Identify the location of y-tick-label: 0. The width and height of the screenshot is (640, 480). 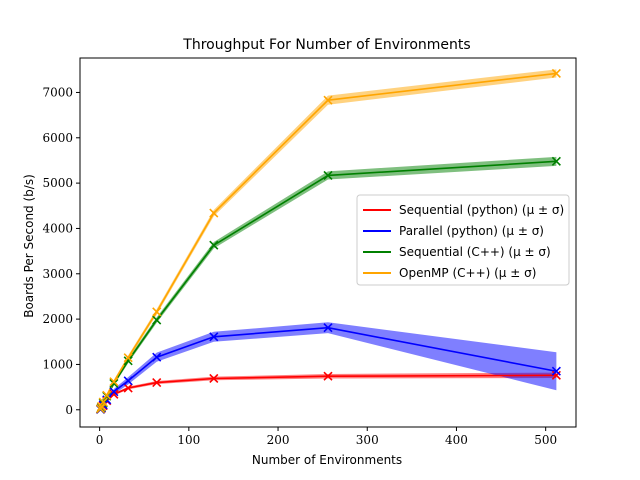
(69, 410).